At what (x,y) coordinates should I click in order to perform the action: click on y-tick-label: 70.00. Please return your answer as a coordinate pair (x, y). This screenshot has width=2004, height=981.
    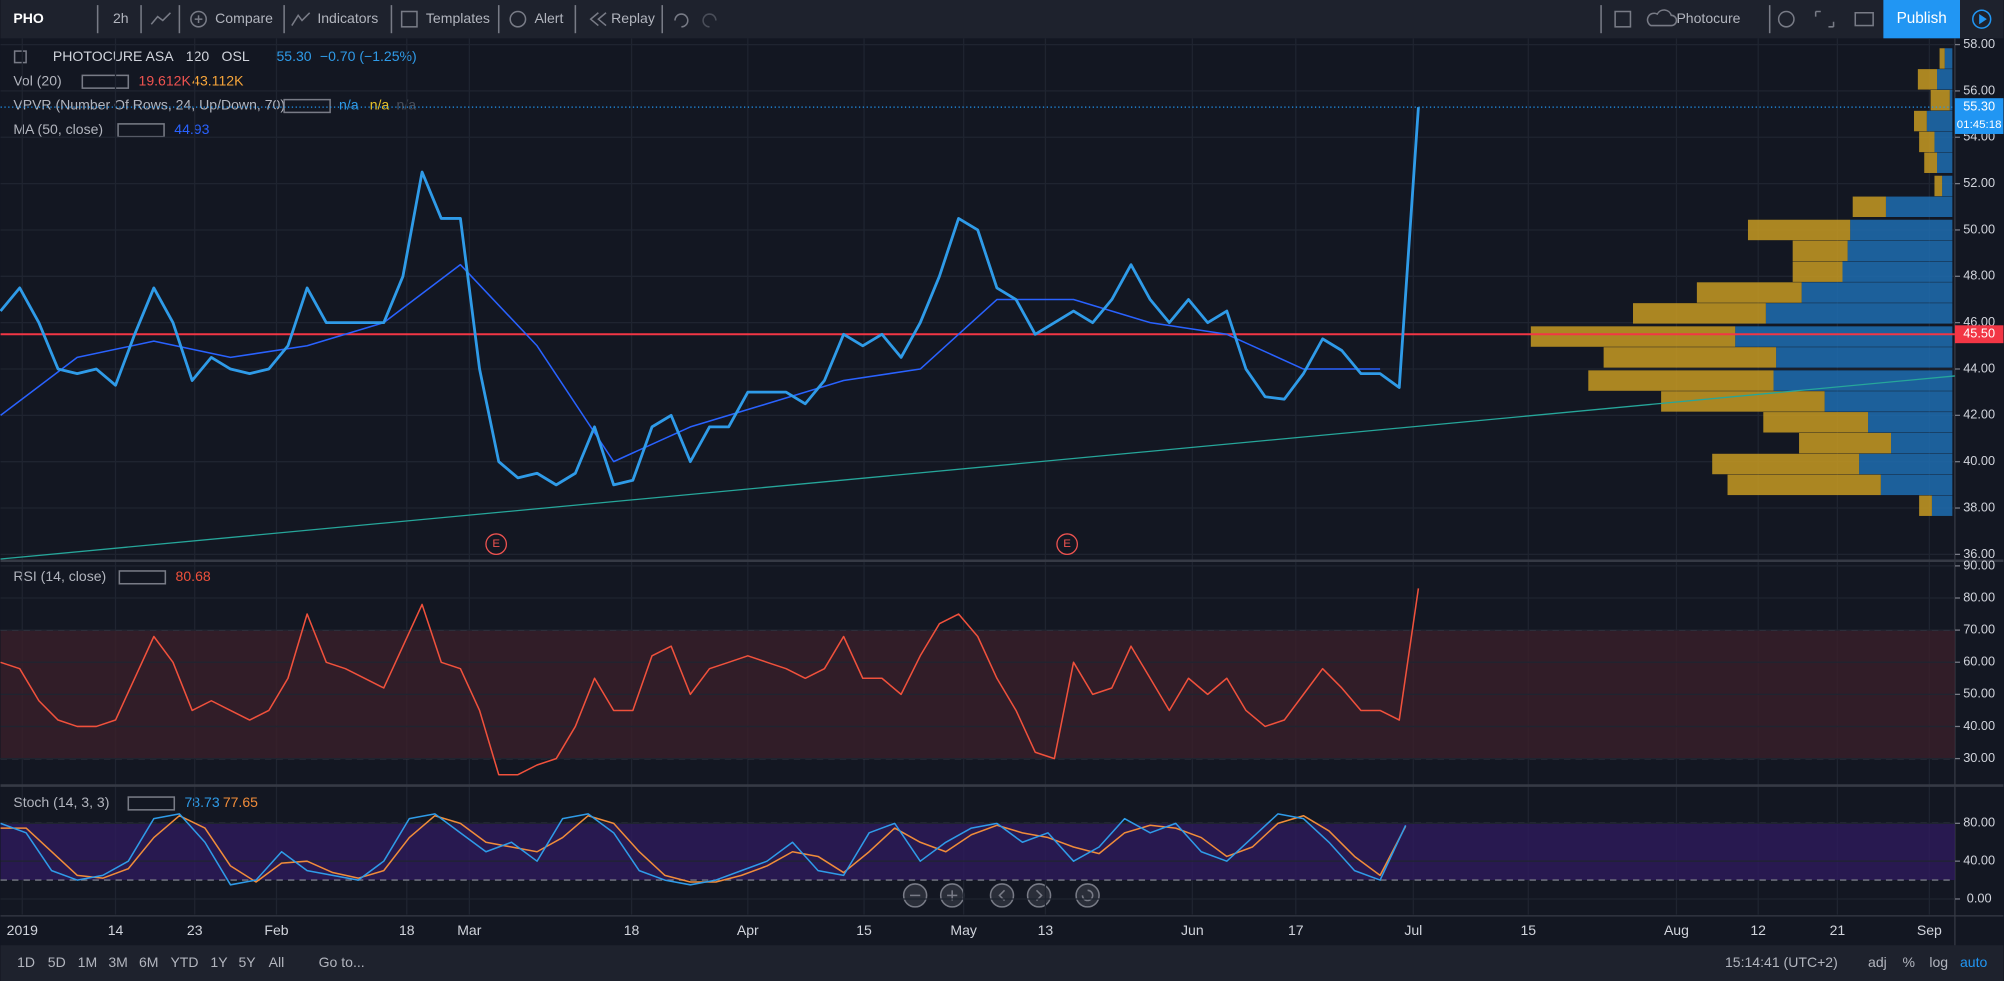
    Looking at the image, I should click on (1979, 628).